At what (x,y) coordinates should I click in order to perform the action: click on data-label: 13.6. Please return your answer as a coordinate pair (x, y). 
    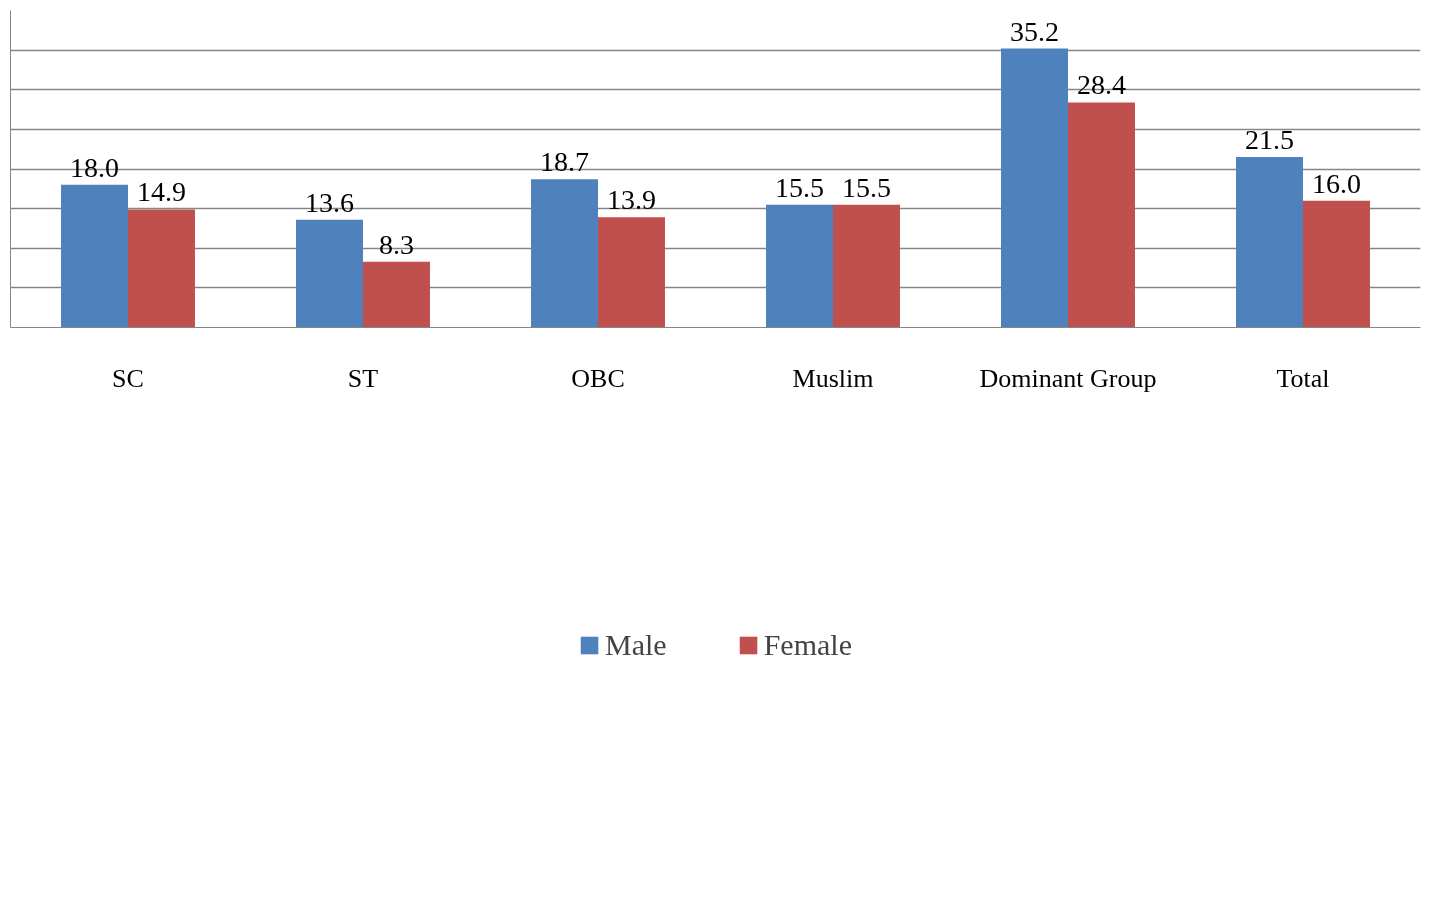
    Looking at the image, I should click on (330, 202).